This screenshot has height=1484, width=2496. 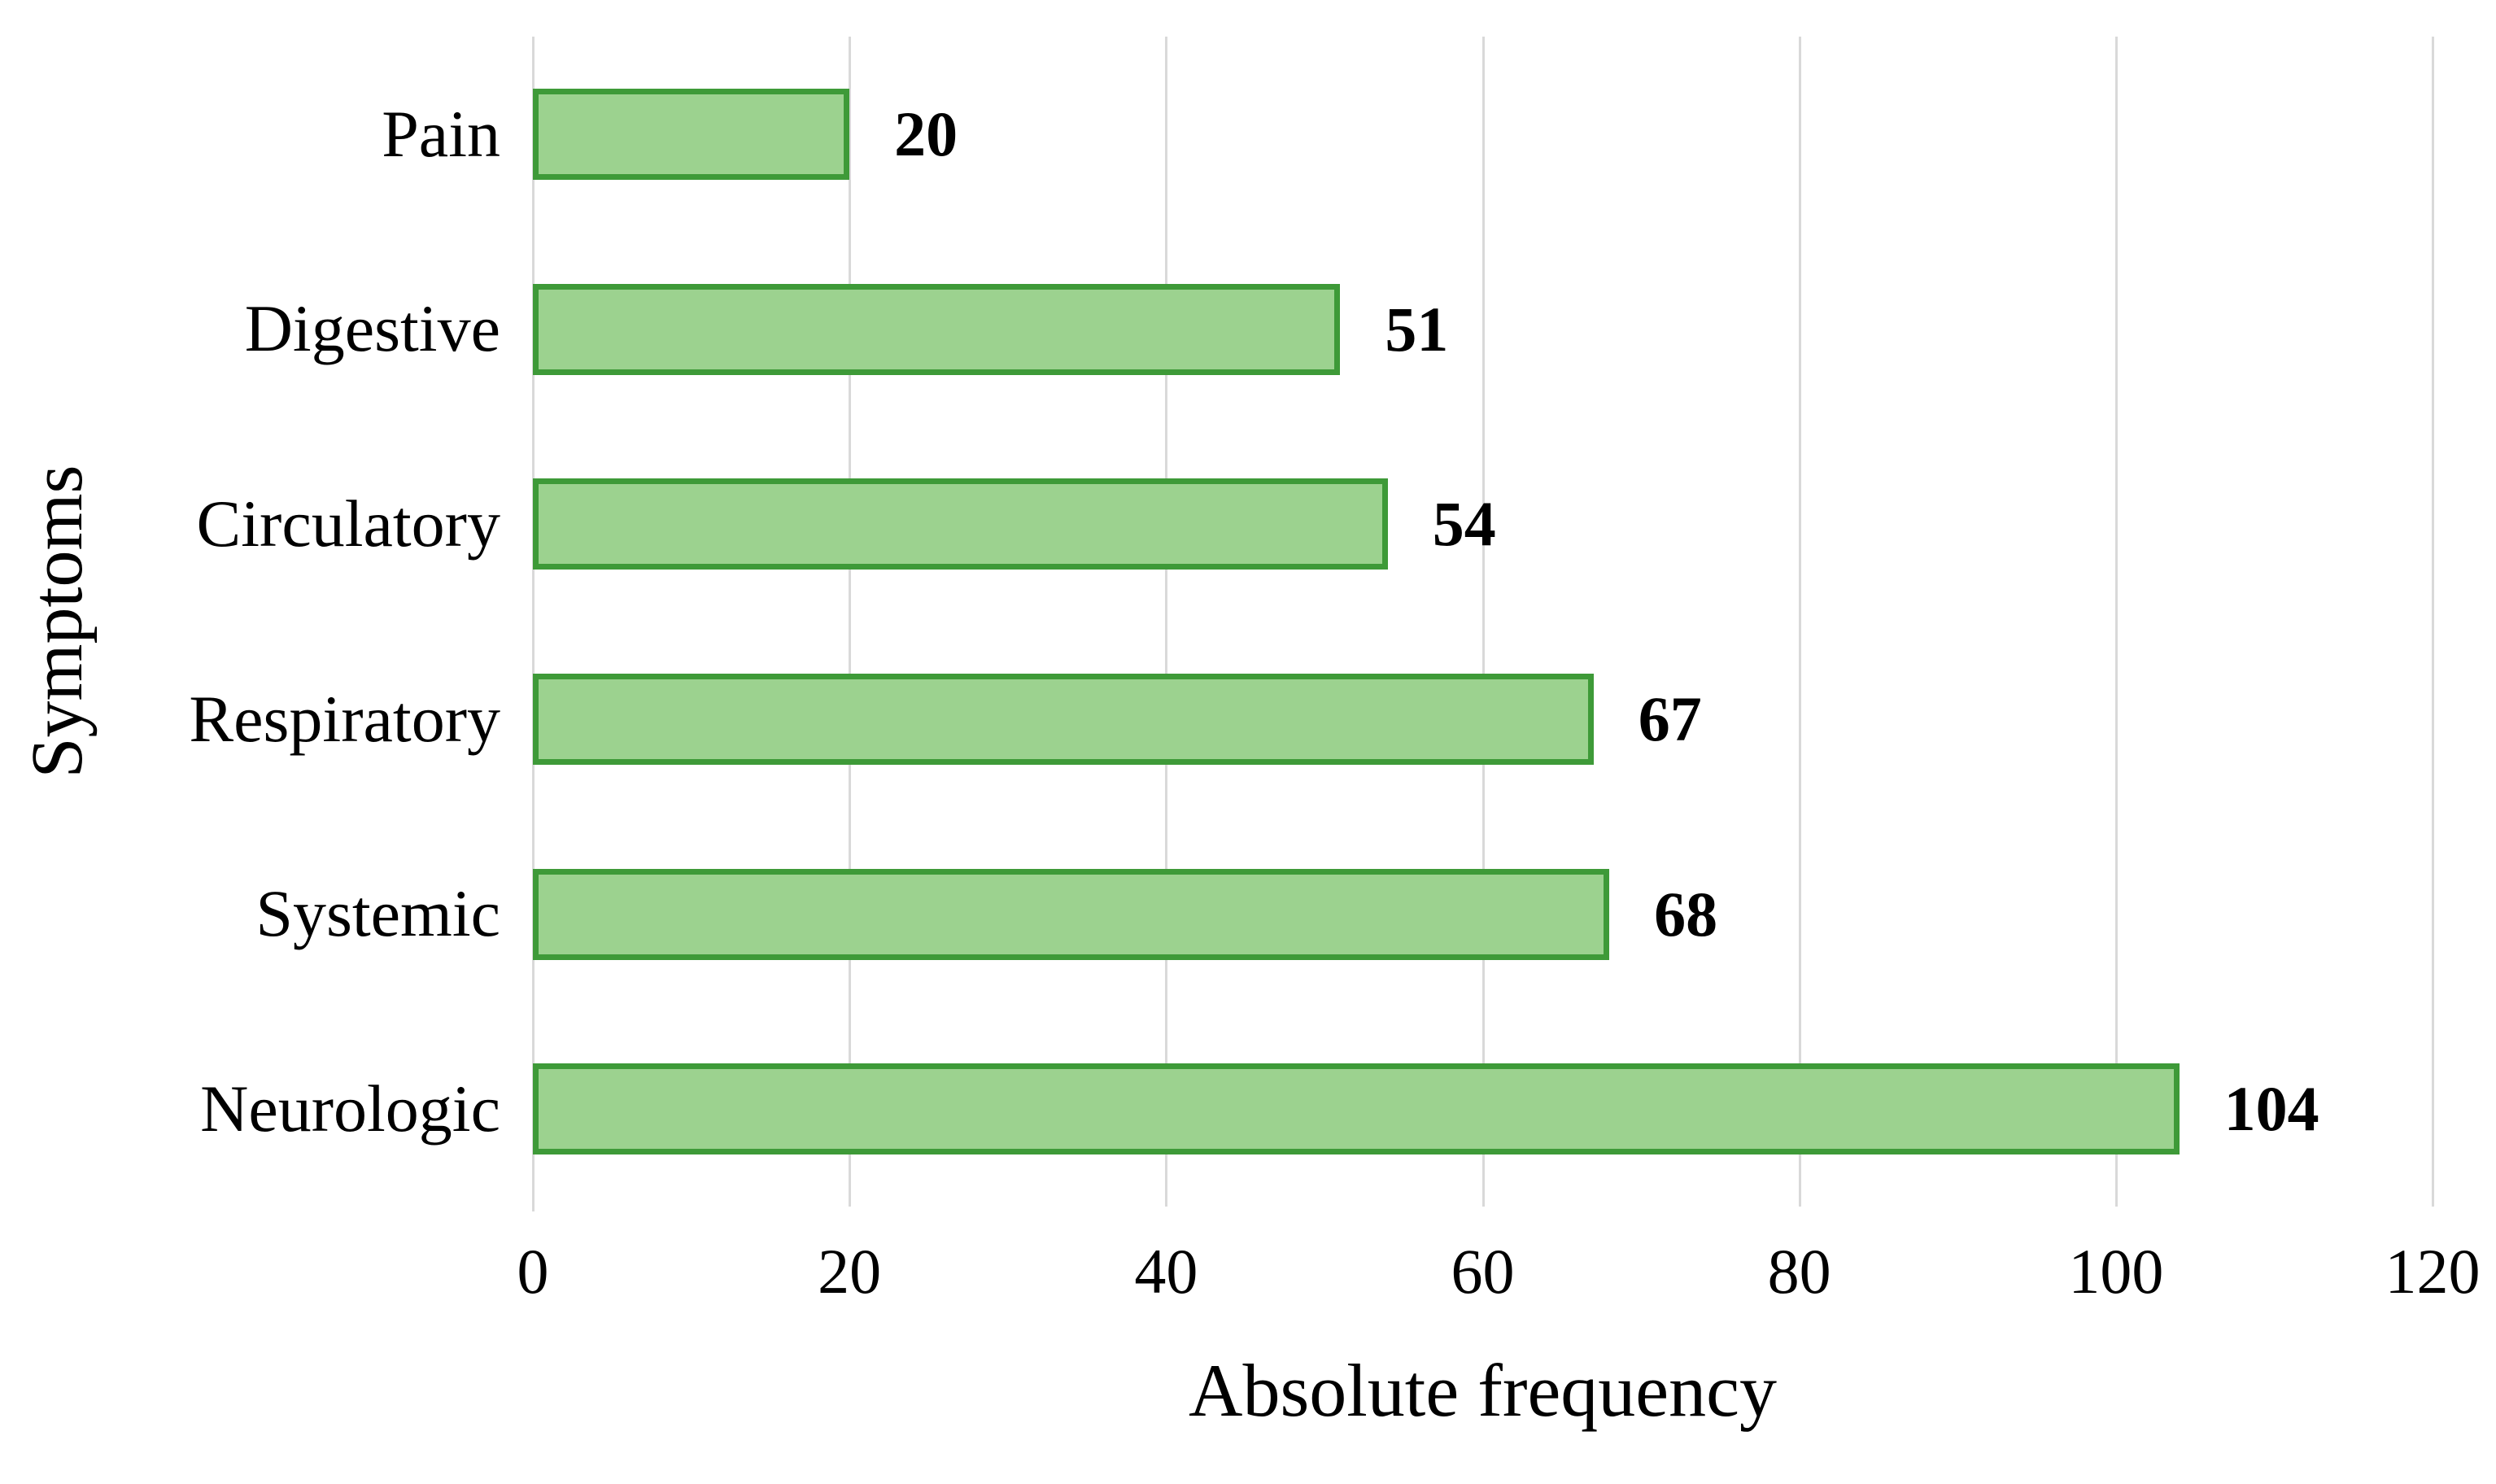 I want to click on bar-digestive, so click(x=937, y=329).